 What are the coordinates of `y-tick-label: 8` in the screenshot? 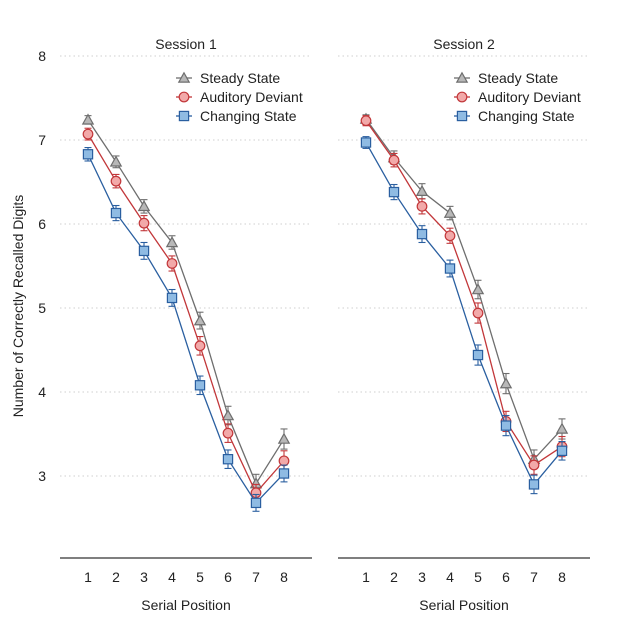 It's located at (42, 56).